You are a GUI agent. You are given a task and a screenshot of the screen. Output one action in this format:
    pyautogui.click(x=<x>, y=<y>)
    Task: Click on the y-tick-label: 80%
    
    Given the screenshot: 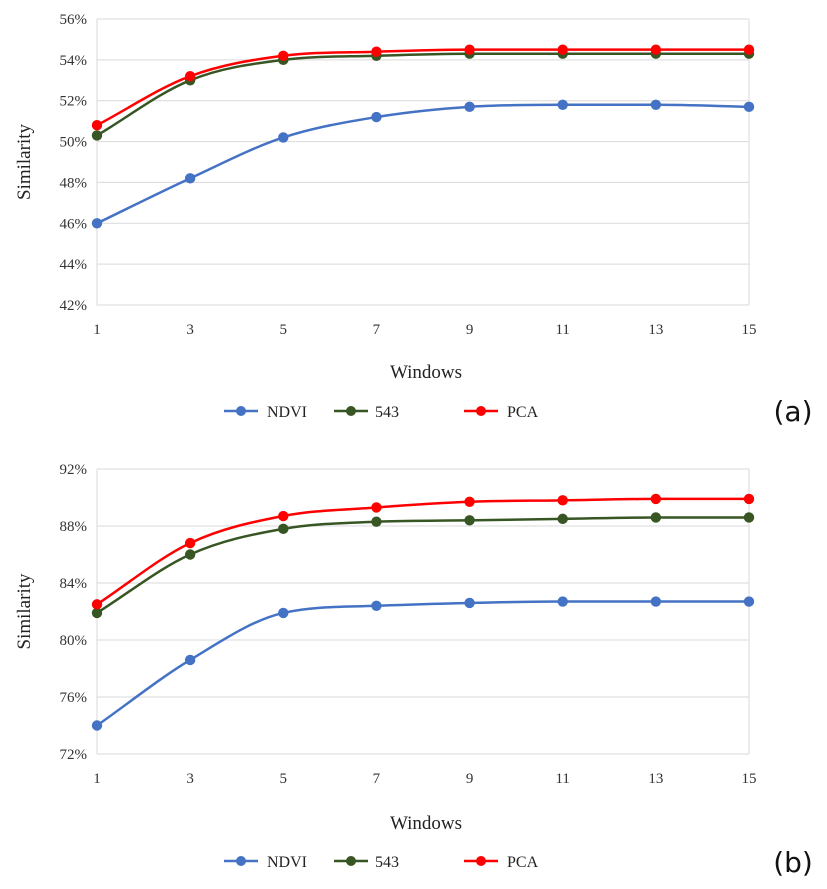 What is the action you would take?
    pyautogui.click(x=74, y=641)
    